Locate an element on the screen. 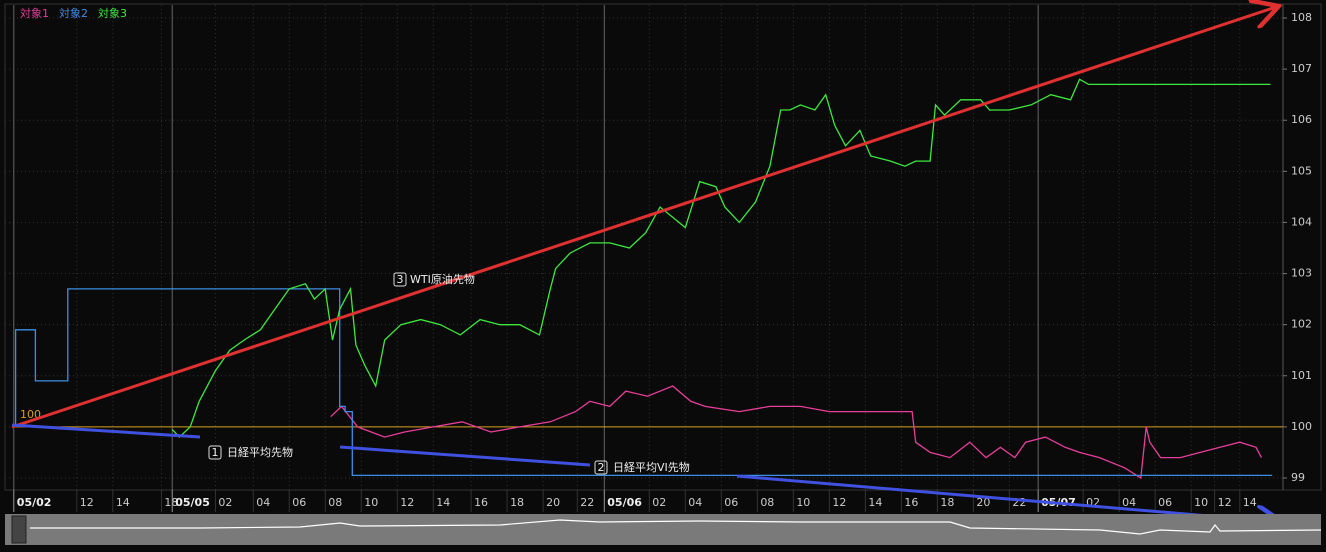  x-tick-label: 05/02 is located at coordinates (34, 502).